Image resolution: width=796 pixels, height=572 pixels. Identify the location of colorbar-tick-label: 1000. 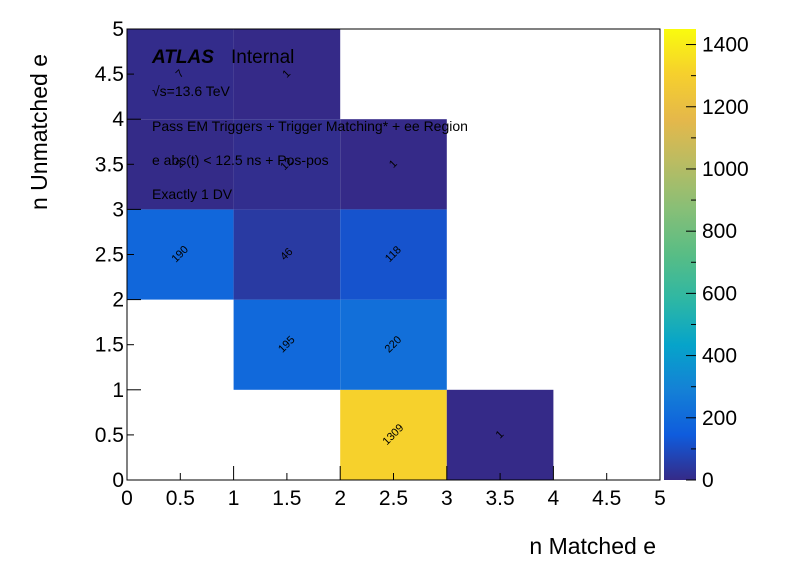
(725, 169).